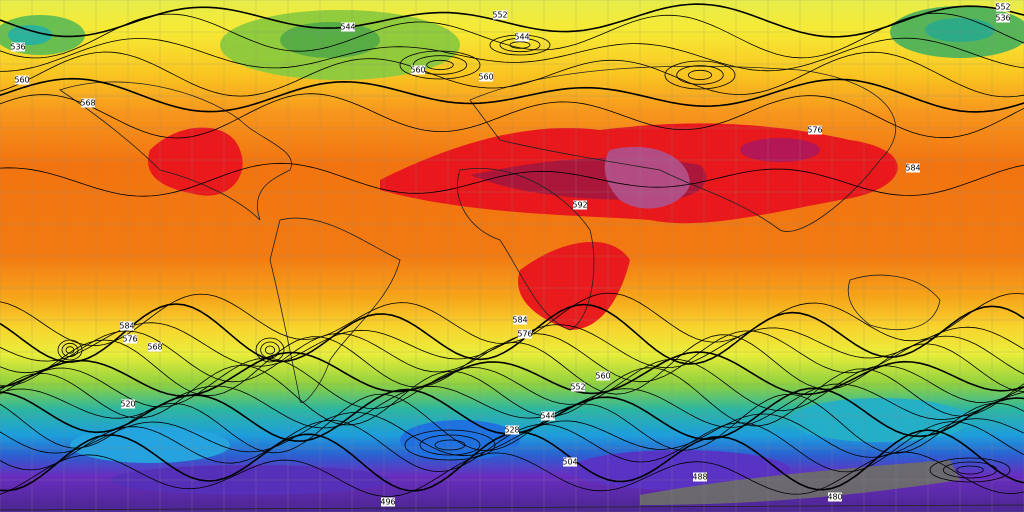  I want to click on contour-label: 592, so click(579, 205).